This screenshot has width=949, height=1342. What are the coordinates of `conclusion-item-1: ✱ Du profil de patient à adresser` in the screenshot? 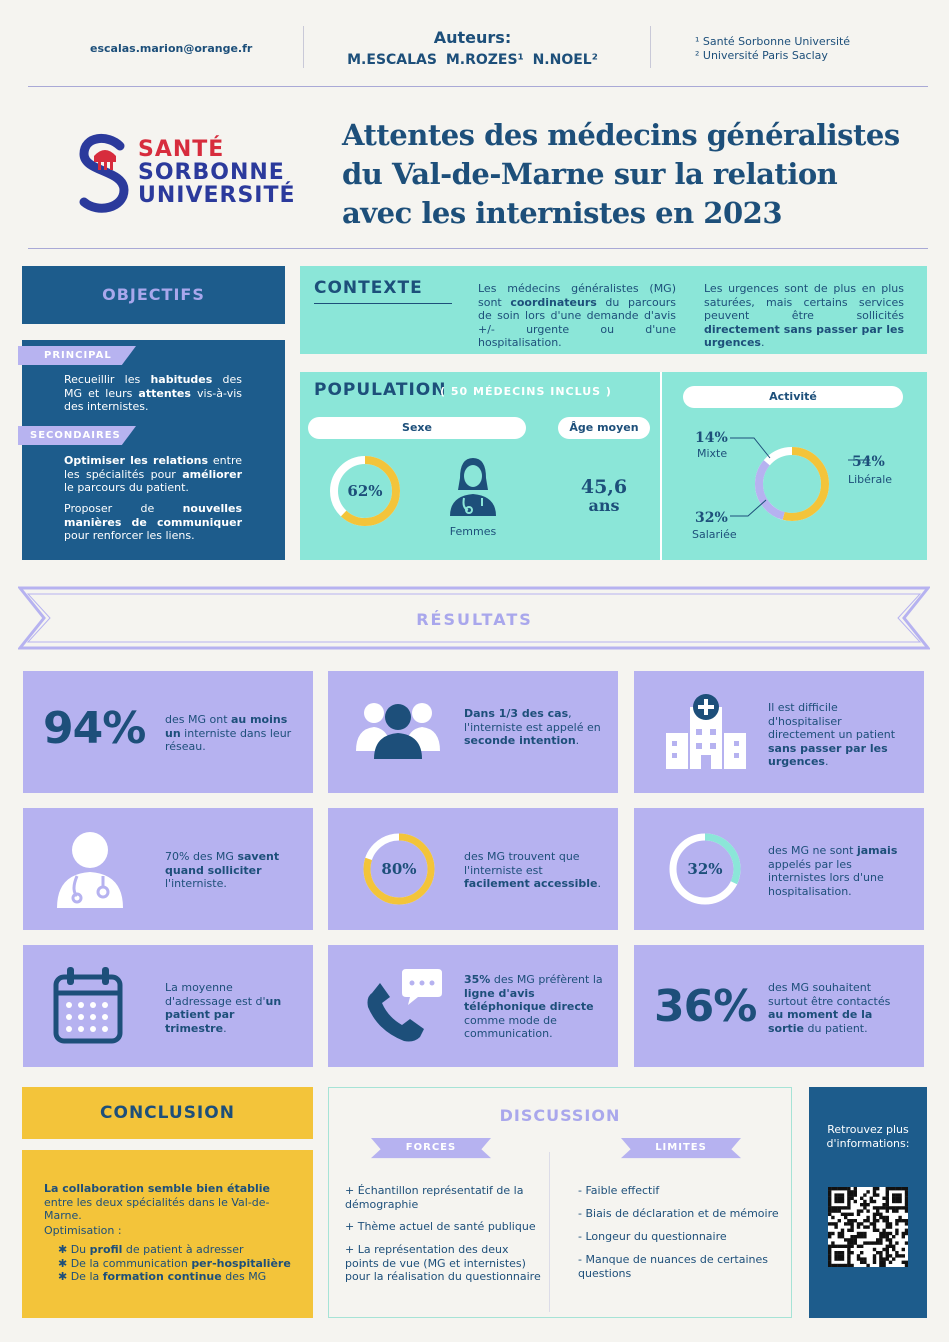 It's located at (151, 1249).